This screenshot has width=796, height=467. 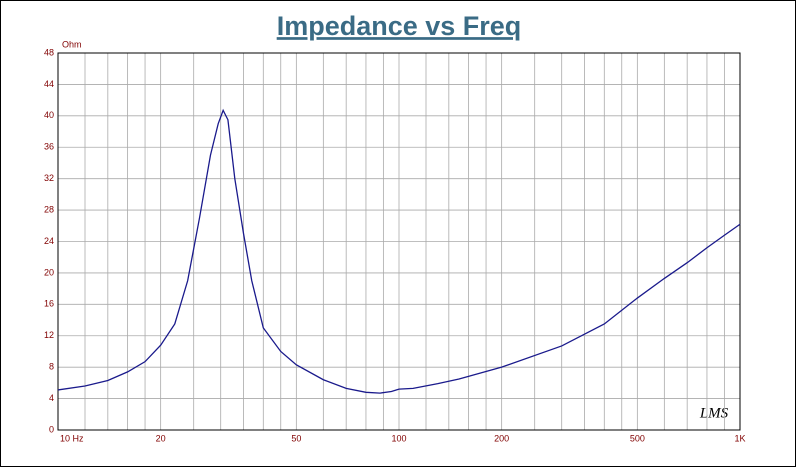 What do you see at coordinates (49, 147) in the screenshot?
I see `y-tick-label: 36` at bounding box center [49, 147].